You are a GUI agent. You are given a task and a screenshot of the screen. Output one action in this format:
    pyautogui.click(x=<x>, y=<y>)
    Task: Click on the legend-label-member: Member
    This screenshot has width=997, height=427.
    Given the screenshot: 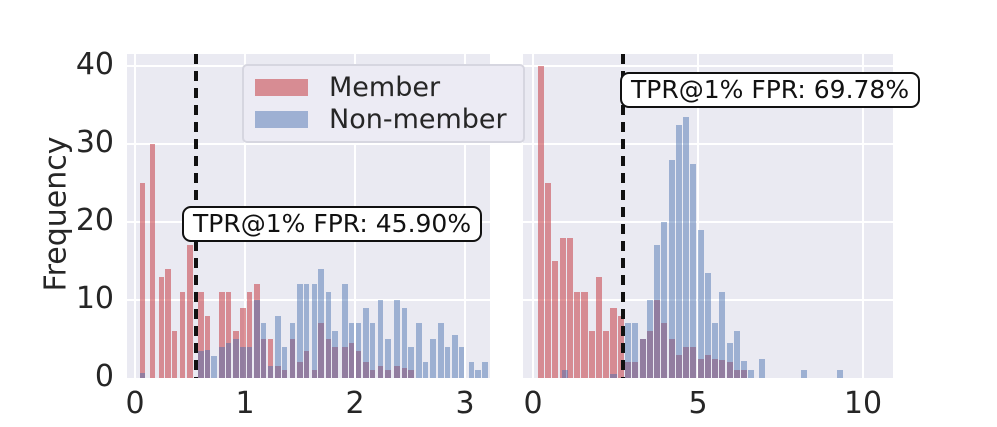 What is the action you would take?
    pyautogui.click(x=385, y=87)
    